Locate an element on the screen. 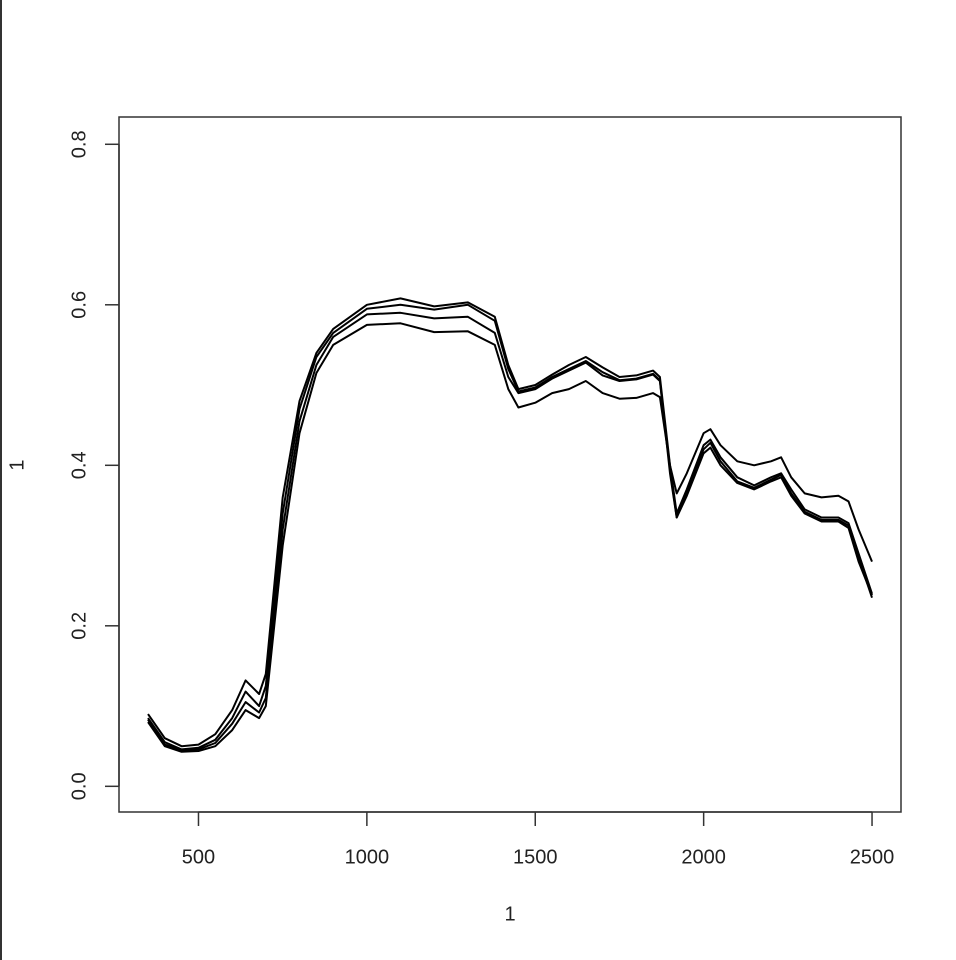 The height and width of the screenshot is (960, 956). y-tick-label: 0.2 is located at coordinates (79, 626).